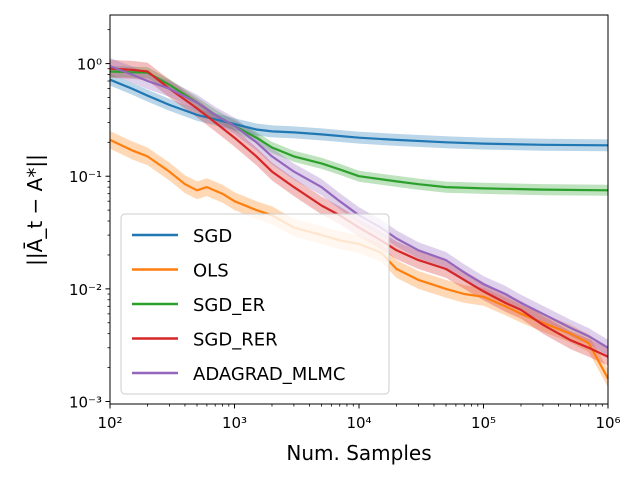 The width and height of the screenshot is (640, 480). What do you see at coordinates (607, 423) in the screenshot?
I see `x-tick-label: 10⁶` at bounding box center [607, 423].